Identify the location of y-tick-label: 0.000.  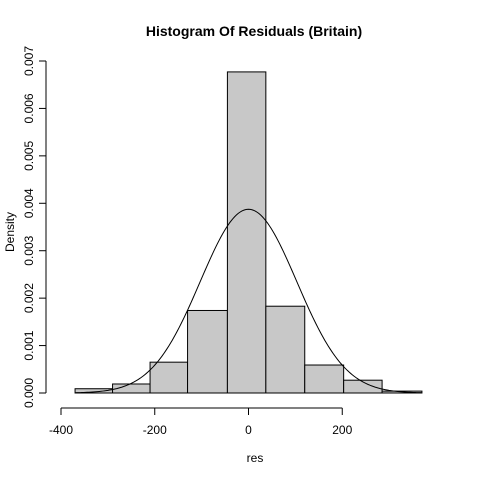
(29, 393).